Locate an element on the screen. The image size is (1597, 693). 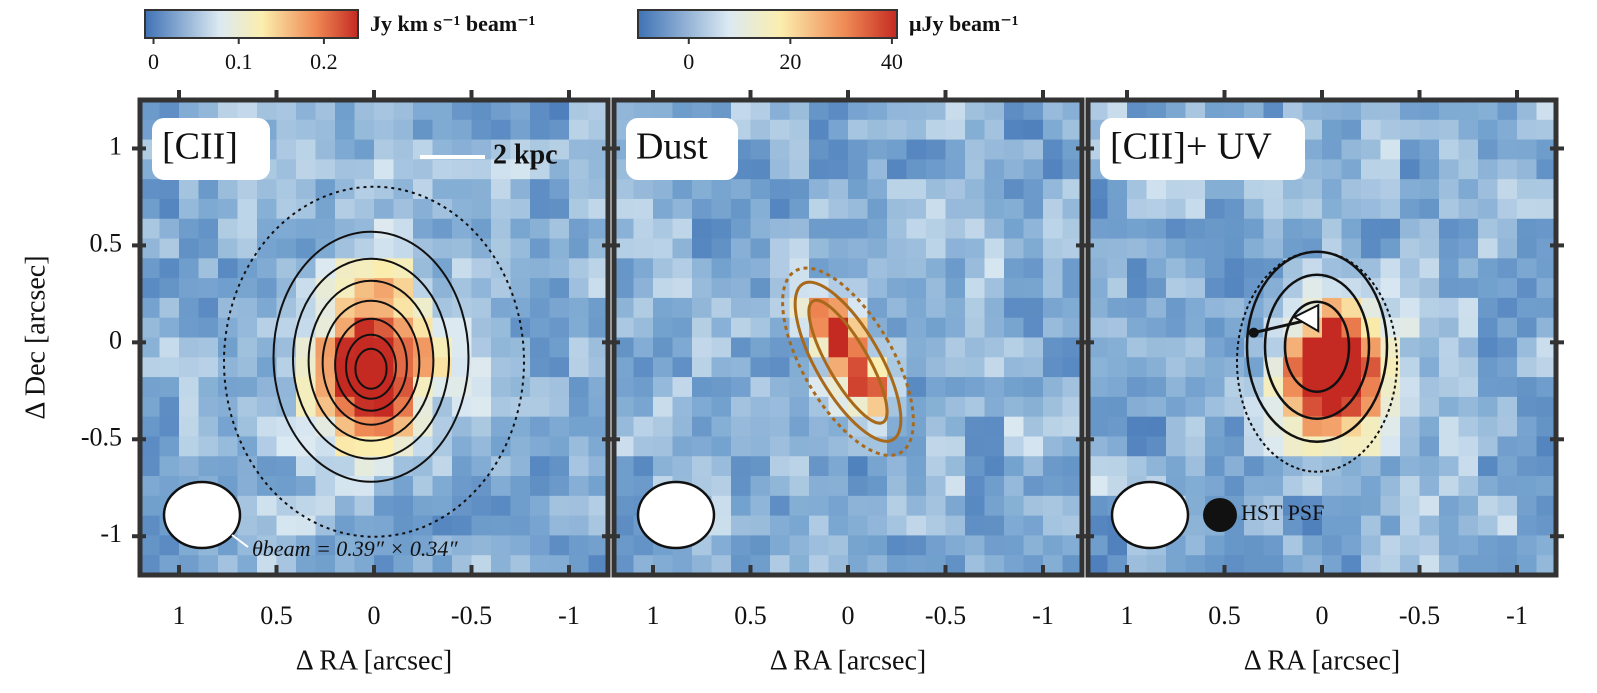
colorbar-tick-label: 0 is located at coordinates (153, 61).